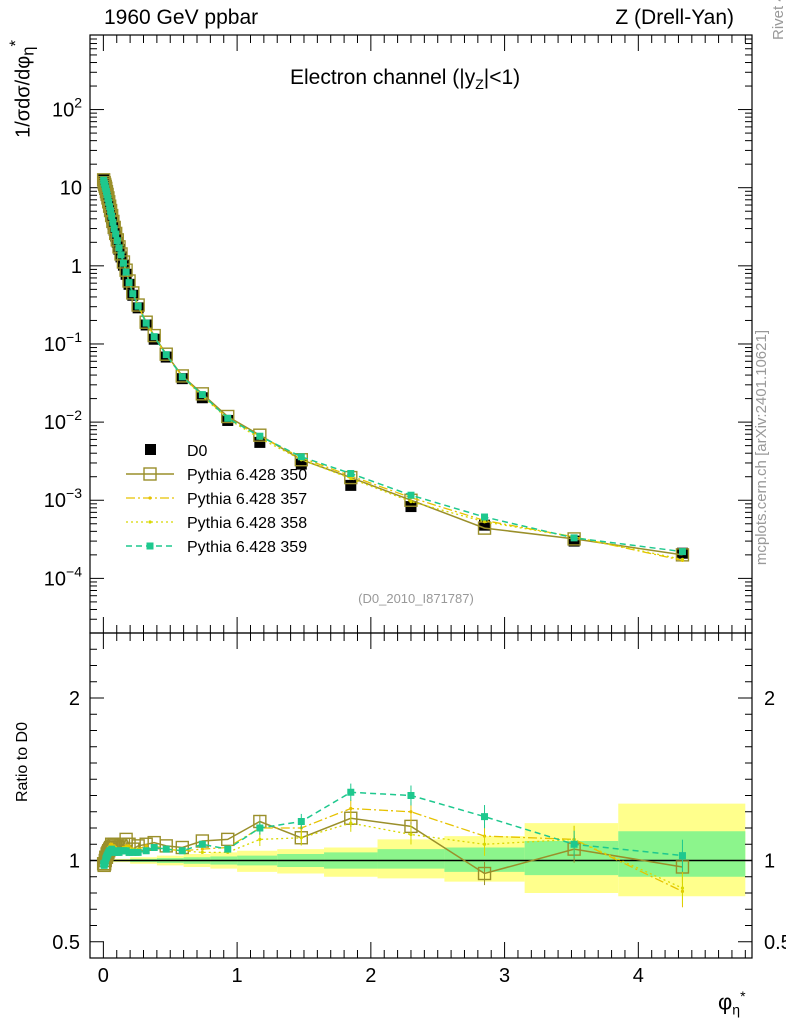  What do you see at coordinates (63, 498) in the screenshot?
I see `y-tick-label: 10⁻³` at bounding box center [63, 498].